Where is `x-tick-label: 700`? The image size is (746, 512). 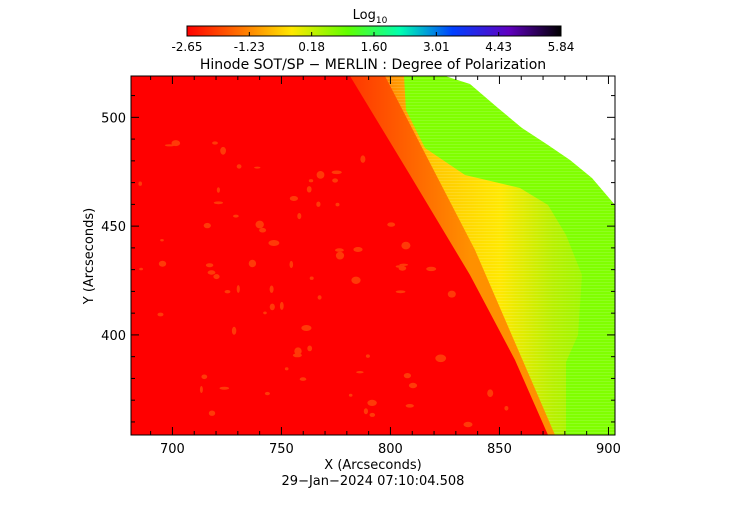
x-tick-label: 700 is located at coordinates (172, 449).